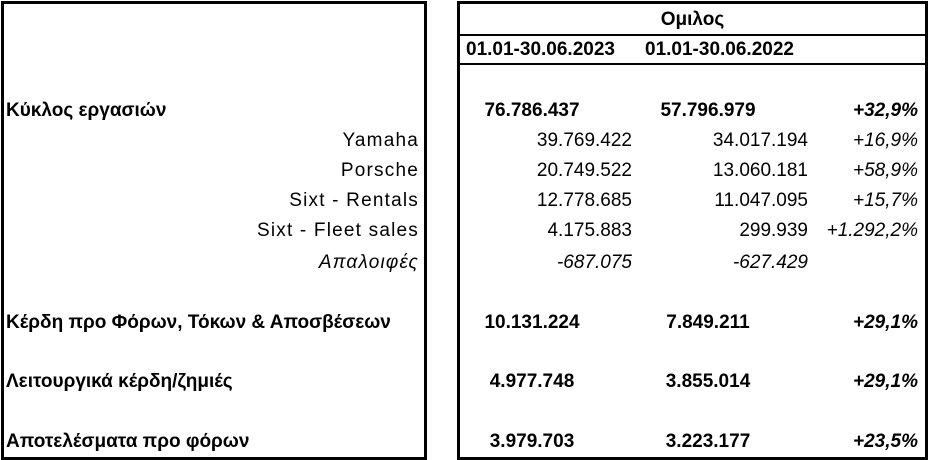  I want to click on row-label-operating-profit: Λειτουργικά κέρδη/ζημιές, so click(119, 381).